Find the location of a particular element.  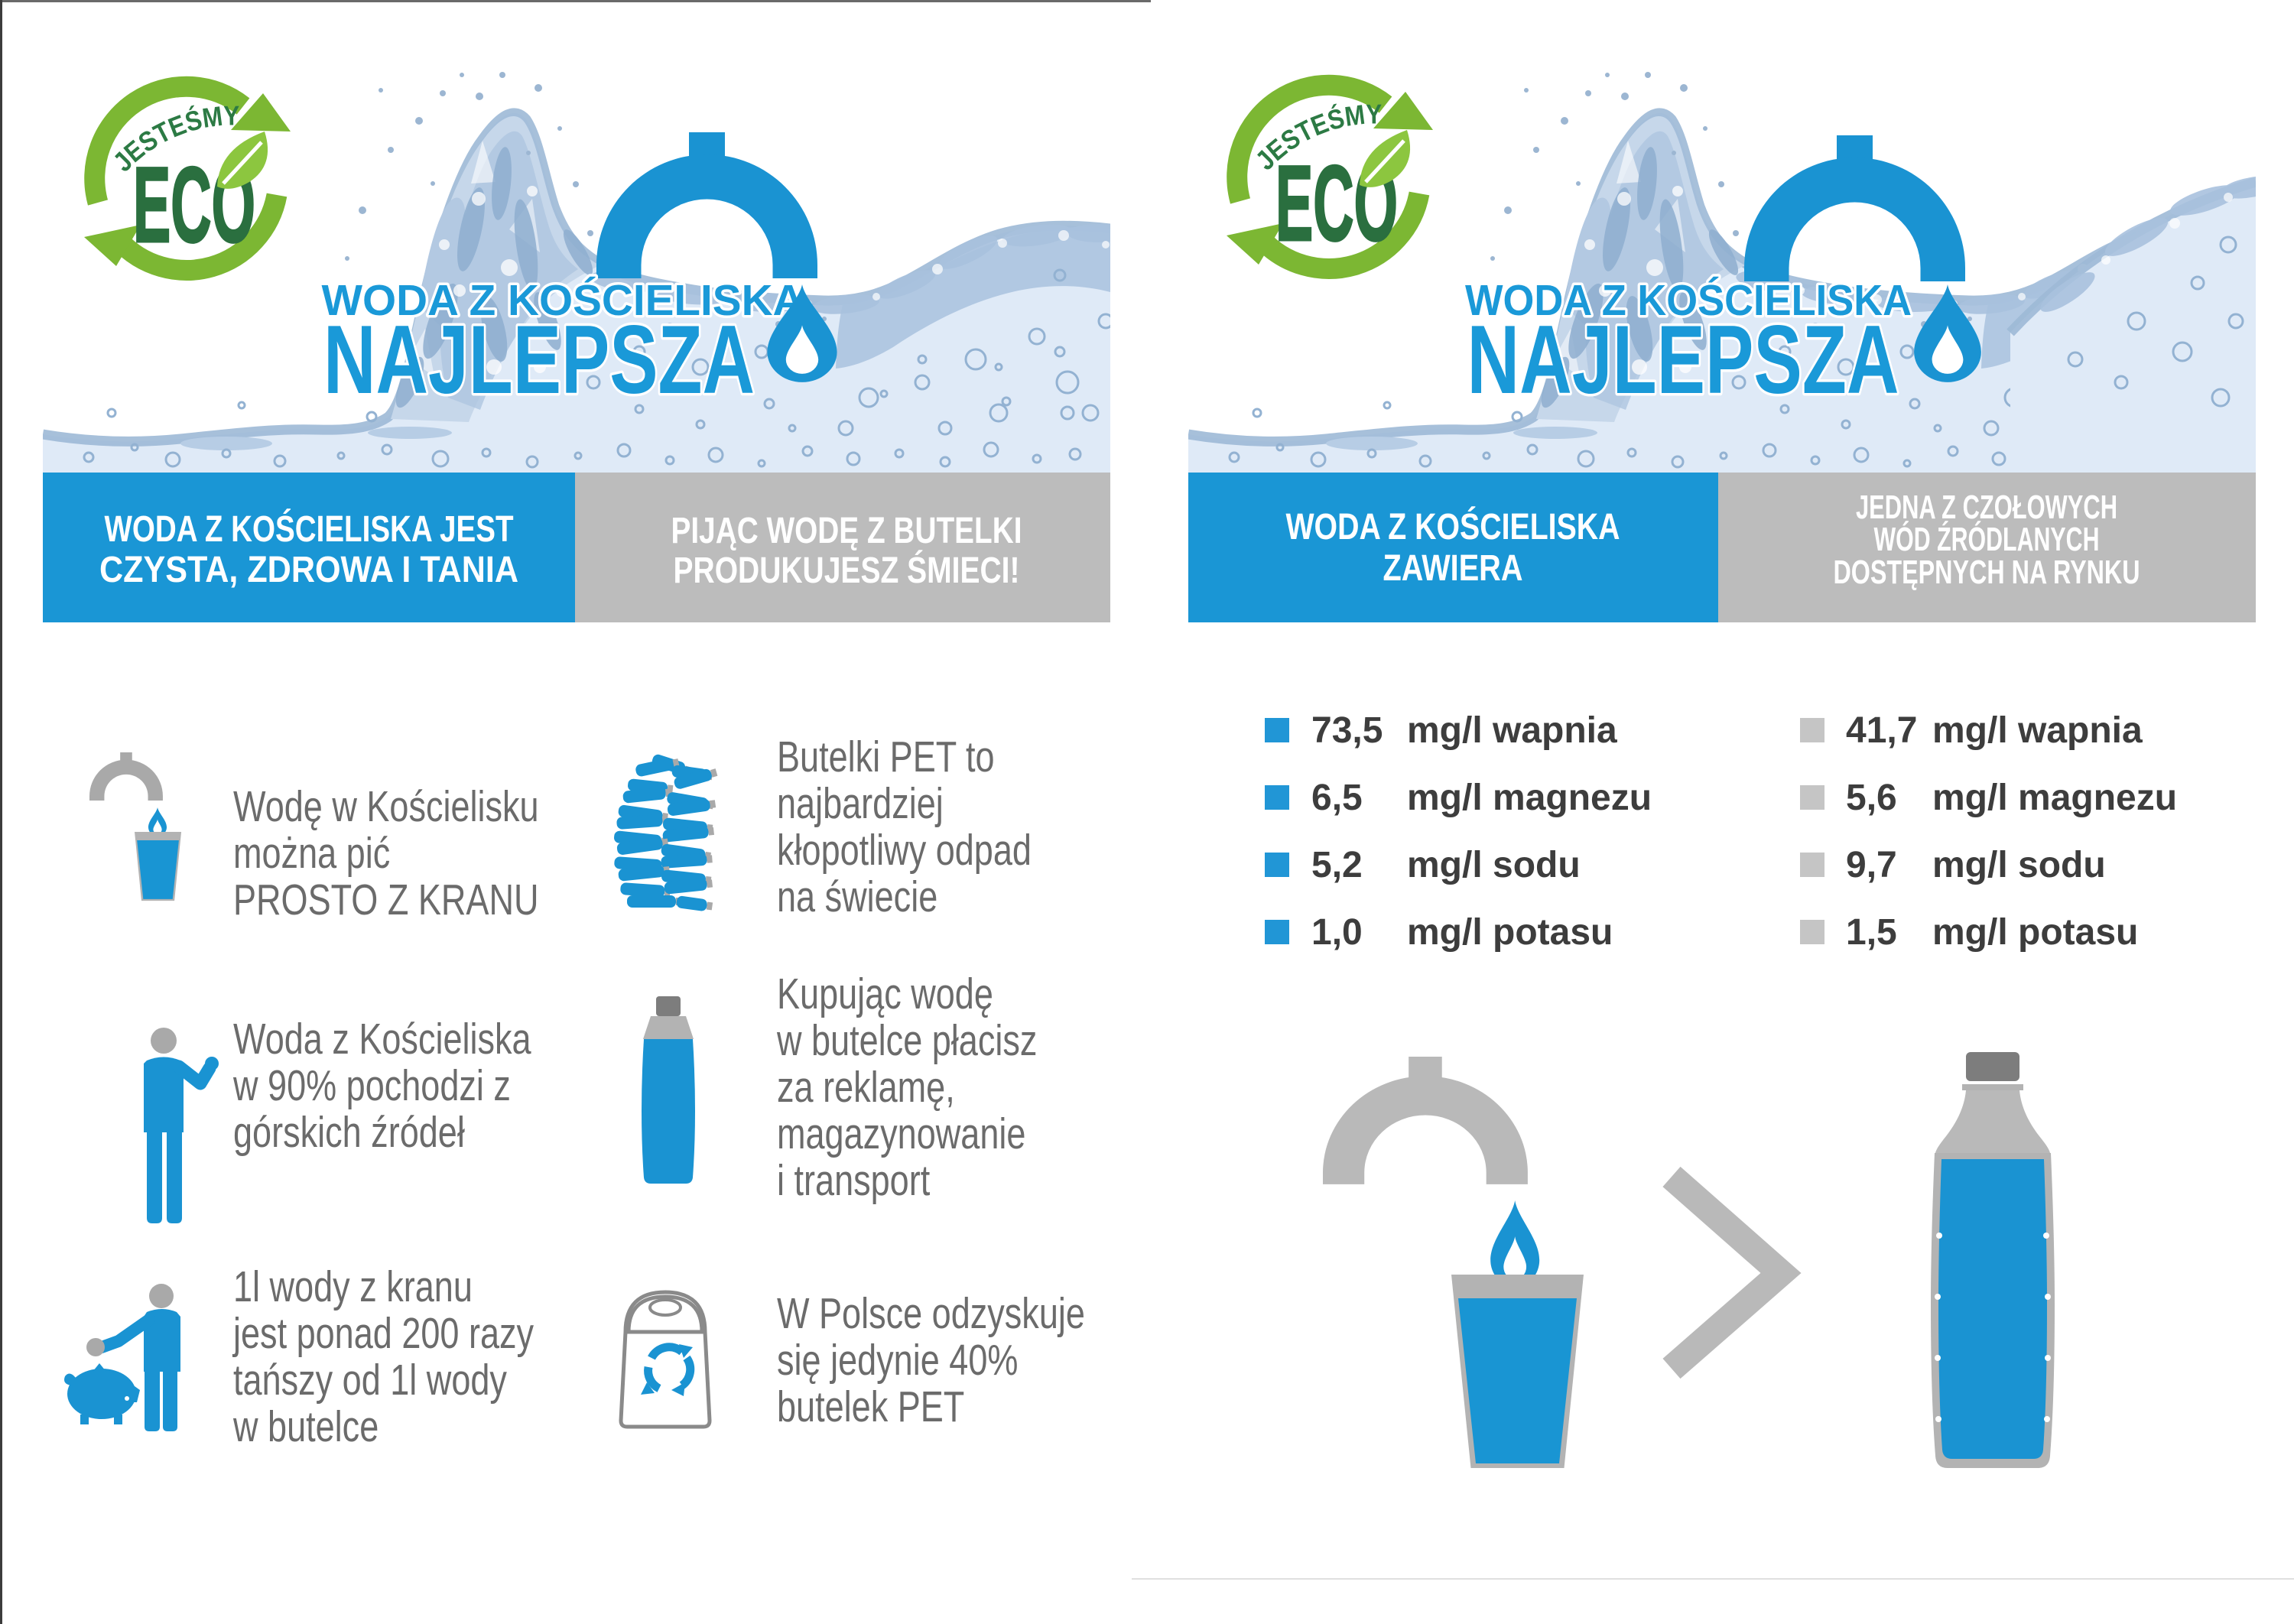

svg-text: CZYSTA, ZDROWA I TANIA is located at coordinates (308, 570).